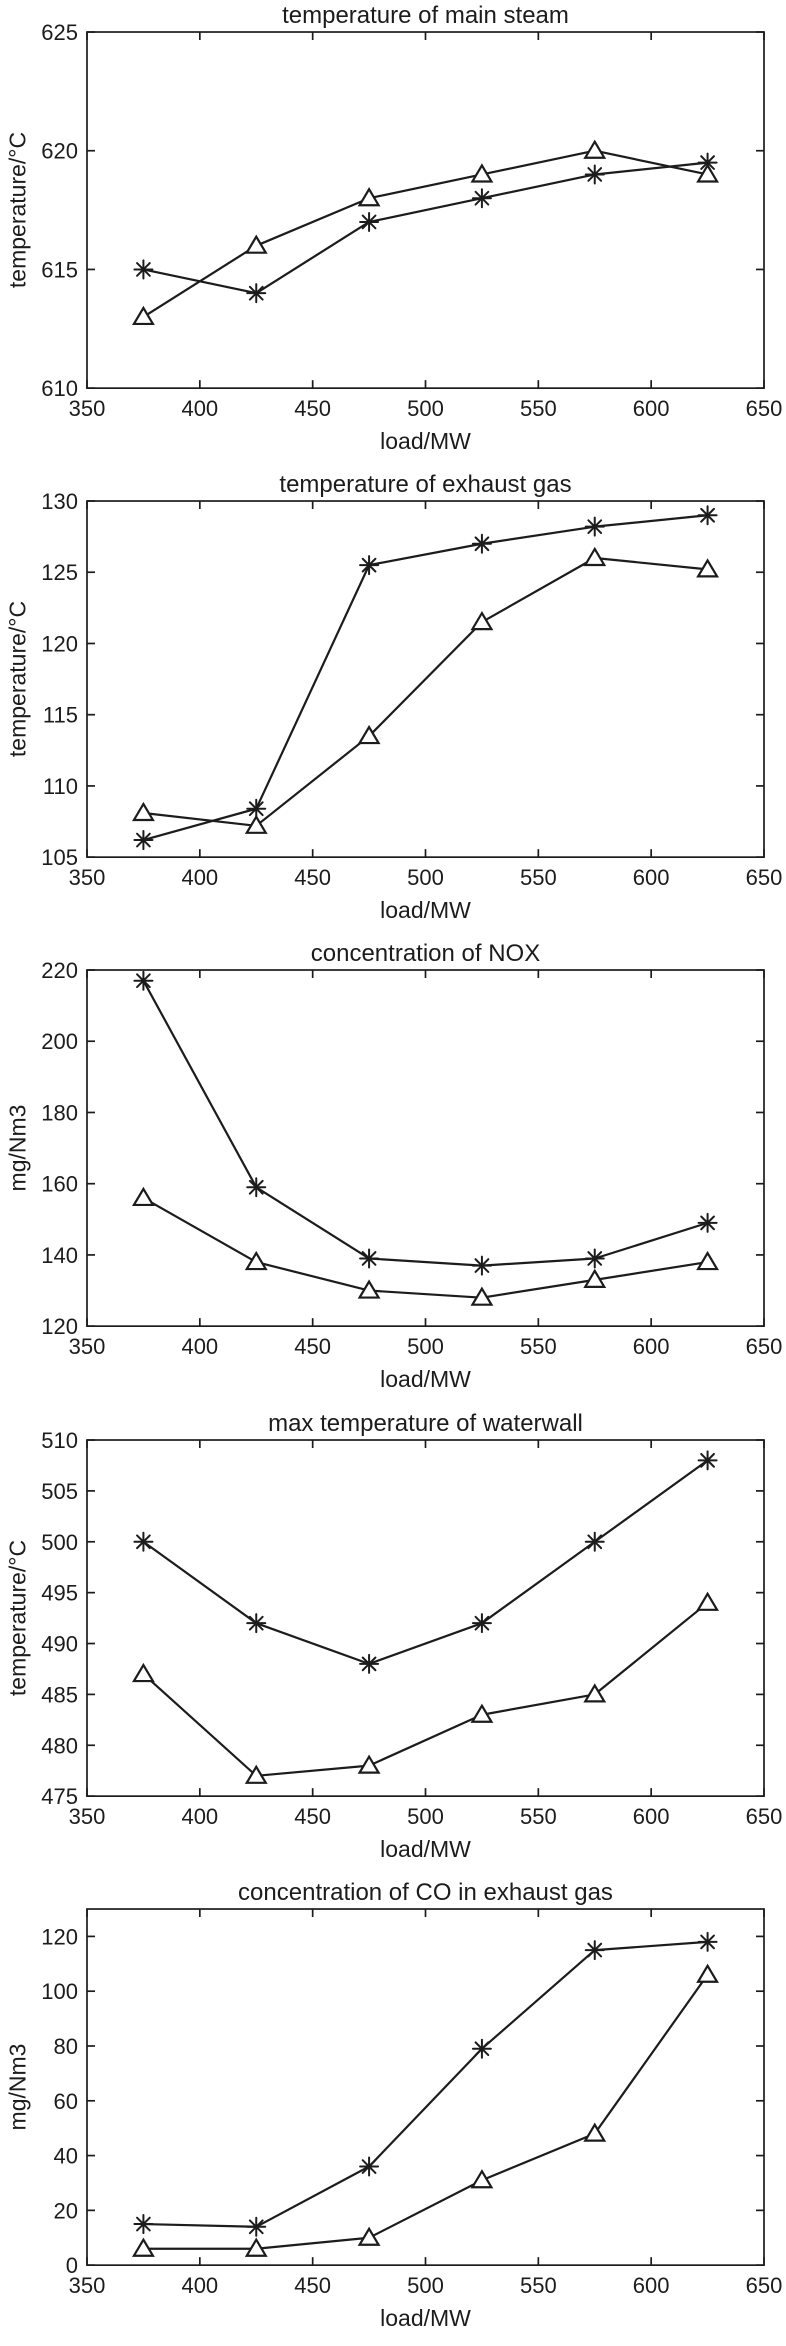 The height and width of the screenshot is (2346, 786). What do you see at coordinates (59, 1255) in the screenshot?
I see `y-tick-label: 140` at bounding box center [59, 1255].